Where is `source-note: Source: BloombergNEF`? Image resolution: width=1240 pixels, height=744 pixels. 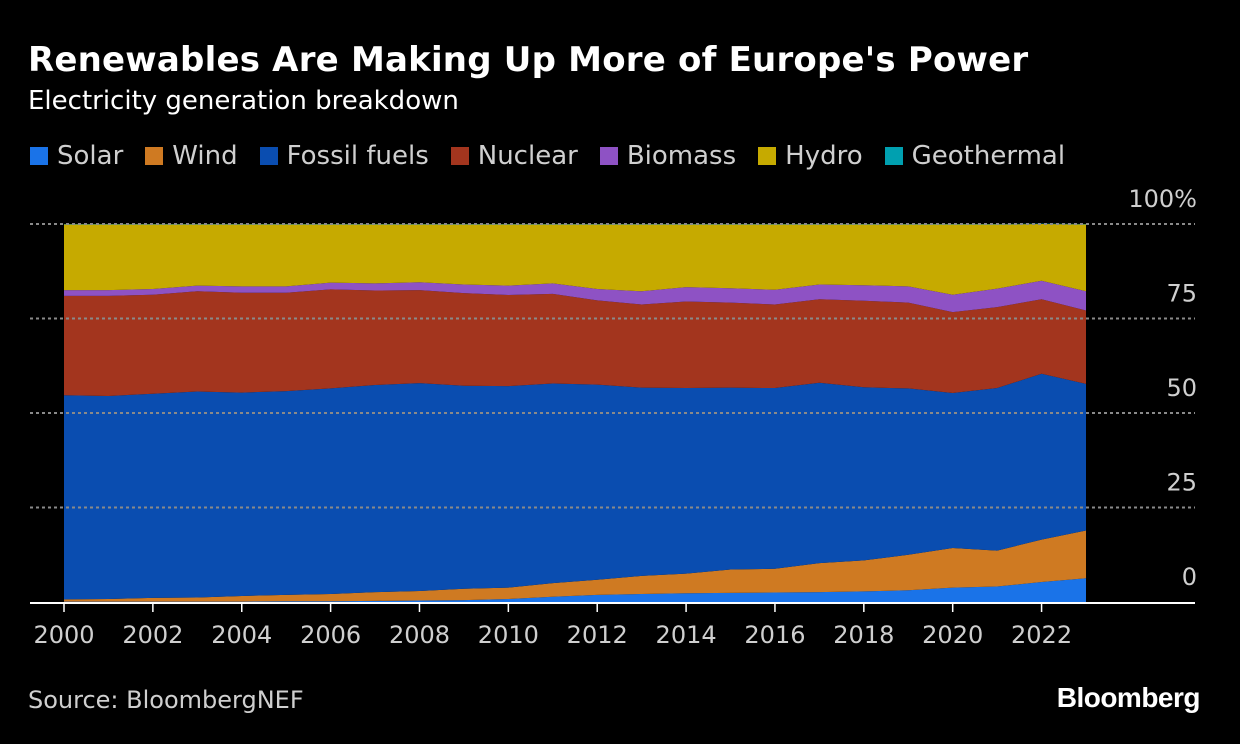 source-note: Source: BloombergNEF is located at coordinates (166, 700).